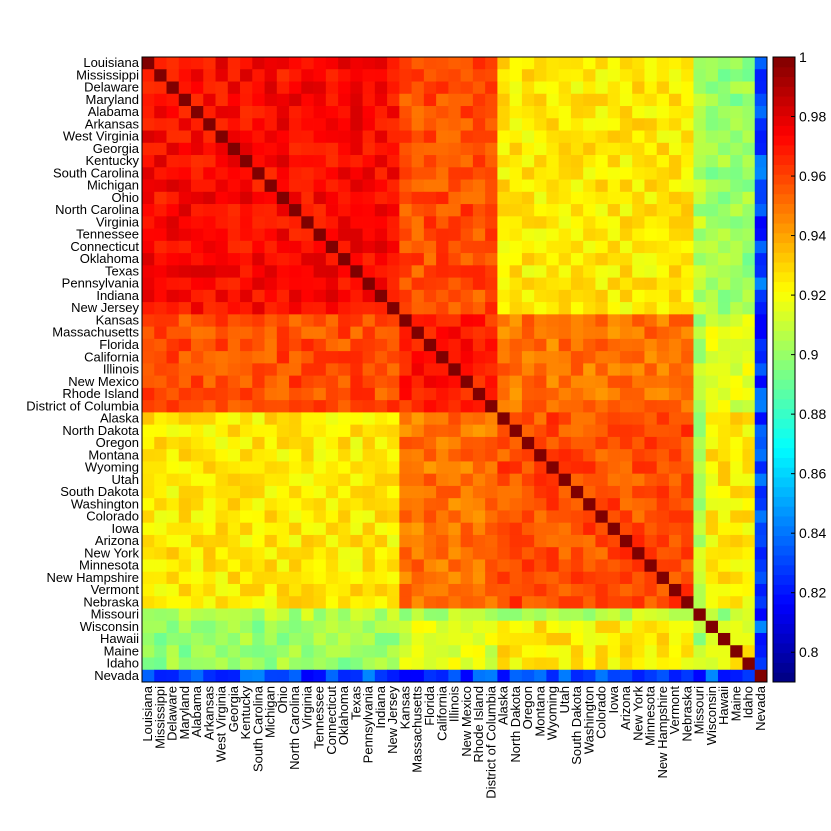  I want to click on column-label: Ohio, so click(282, 699).